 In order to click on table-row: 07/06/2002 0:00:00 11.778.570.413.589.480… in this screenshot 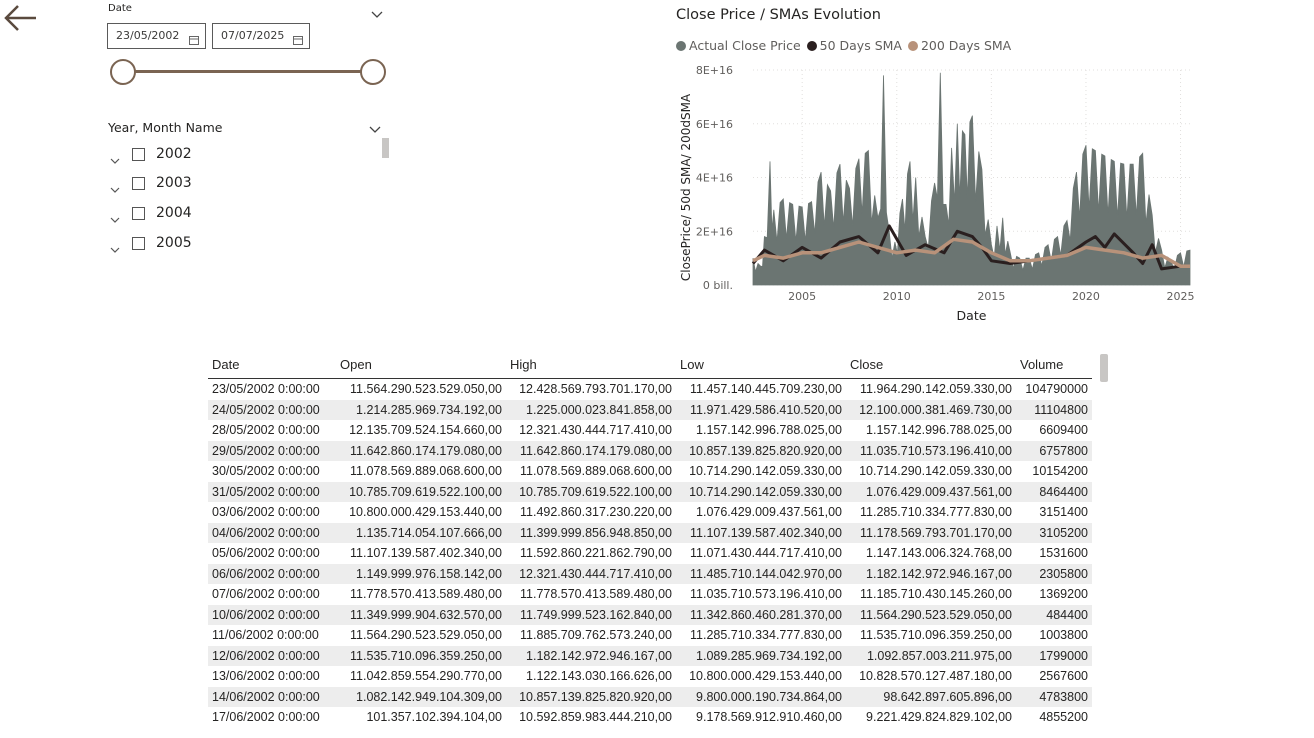, I will do `click(650, 594)`.